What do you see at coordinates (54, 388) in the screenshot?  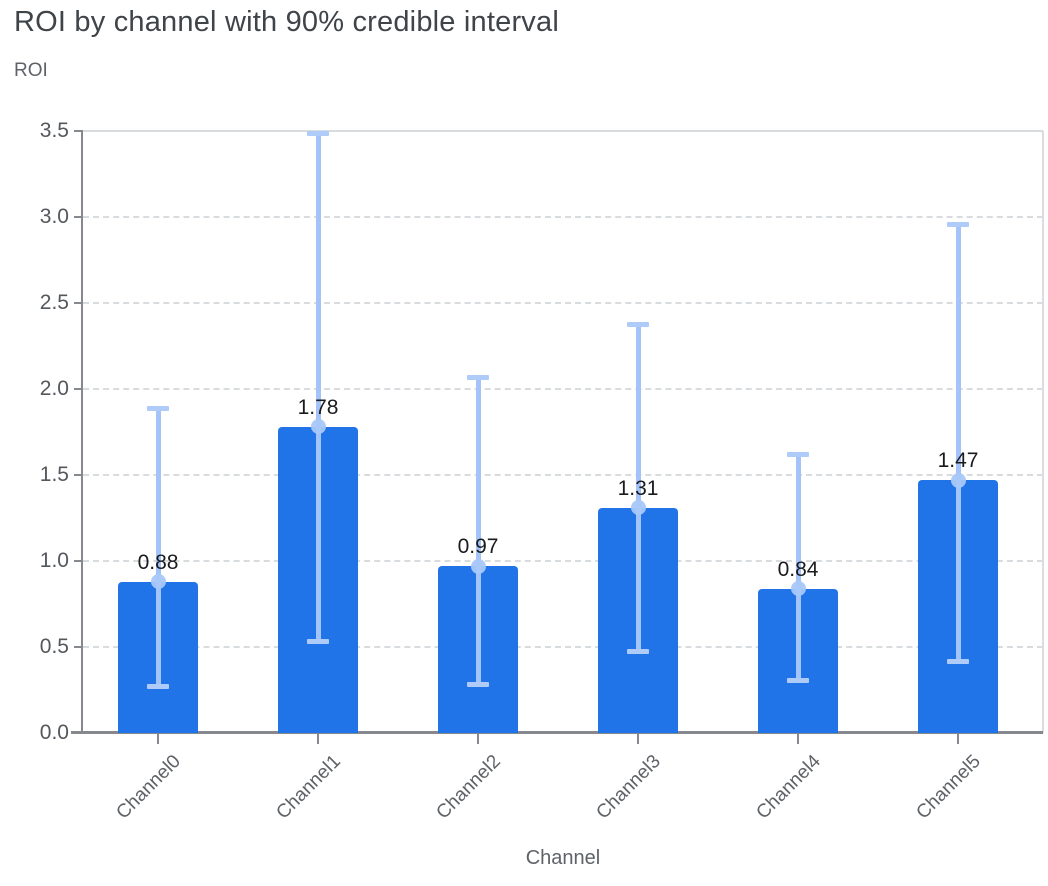 I see `y-tick-label: 2.0` at bounding box center [54, 388].